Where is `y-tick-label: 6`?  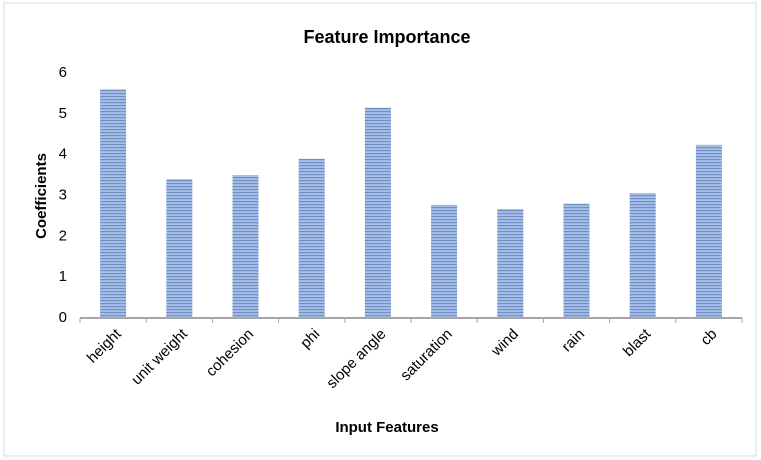
y-tick-label: 6 is located at coordinates (63, 72).